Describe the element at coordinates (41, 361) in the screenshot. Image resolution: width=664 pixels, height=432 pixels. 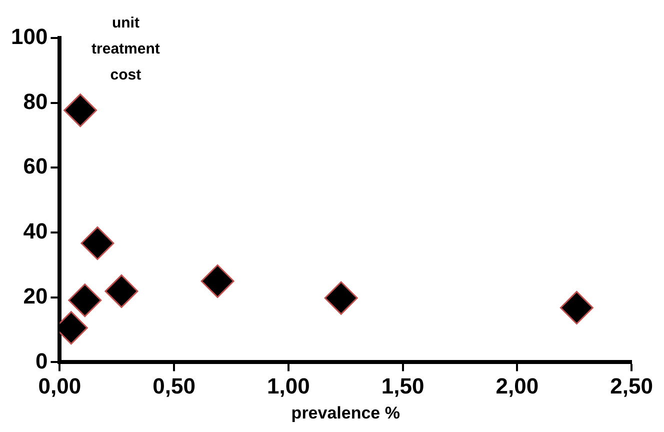
I see `y-tick-label: 0` at that location.